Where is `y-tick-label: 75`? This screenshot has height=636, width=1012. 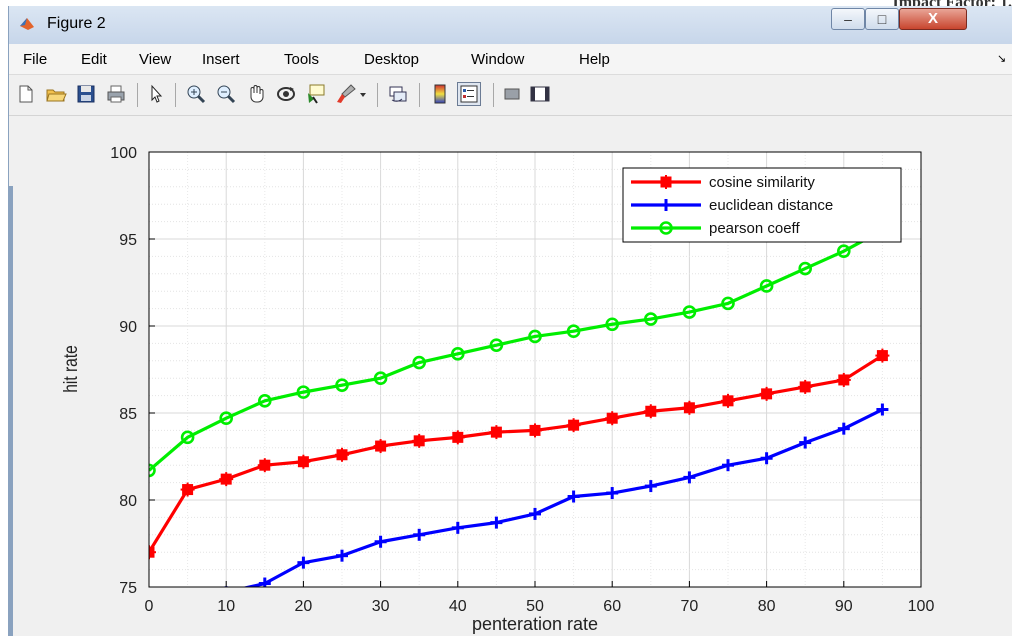 y-tick-label: 75 is located at coordinates (128, 588).